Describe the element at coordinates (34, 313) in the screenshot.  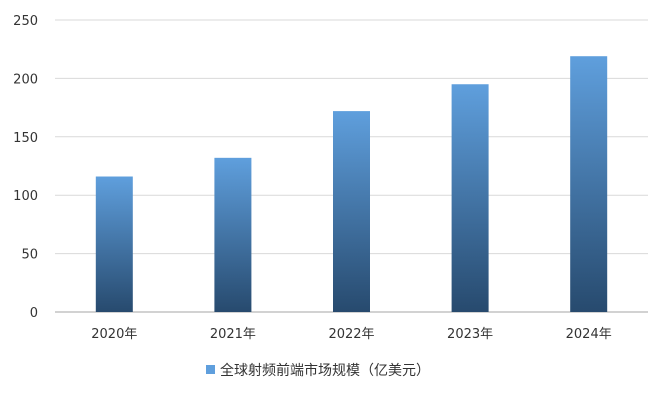
I see `y-tick-label: 0` at that location.